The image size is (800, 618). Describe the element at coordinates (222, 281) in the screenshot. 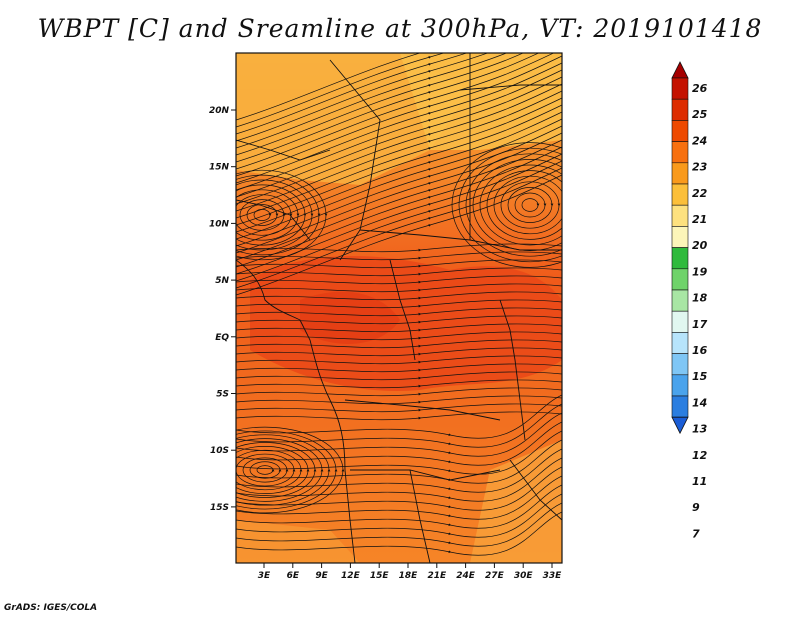

I see `lat-tick-label: 5N` at that location.